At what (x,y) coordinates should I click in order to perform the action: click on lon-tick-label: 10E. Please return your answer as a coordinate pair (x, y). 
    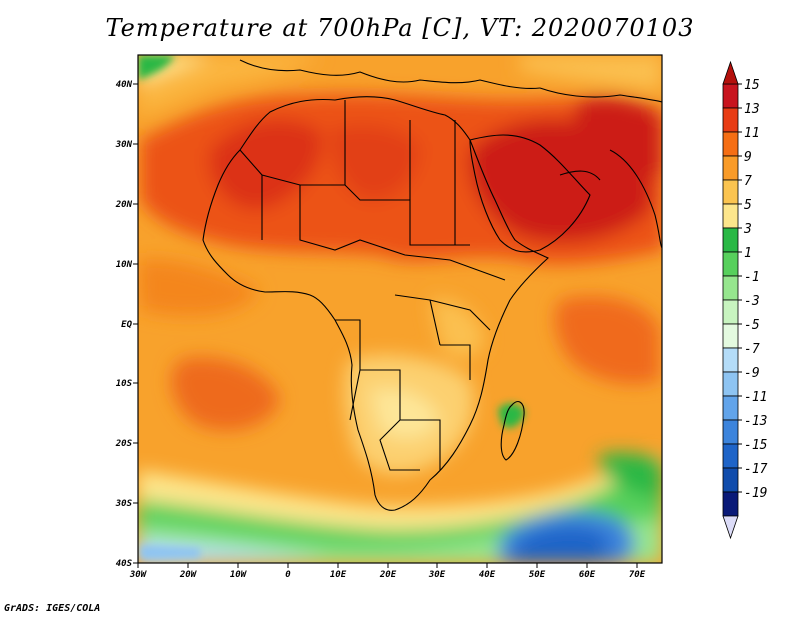
    Looking at the image, I should click on (338, 575).